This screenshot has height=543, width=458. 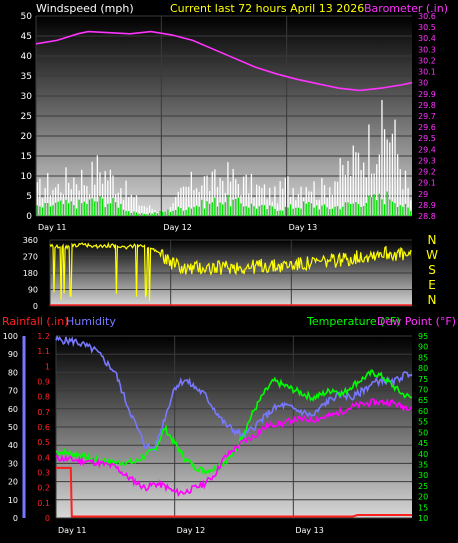 What do you see at coordinates (43, 351) in the screenshot?
I see `rain-tick-label: 1.1` at bounding box center [43, 351].